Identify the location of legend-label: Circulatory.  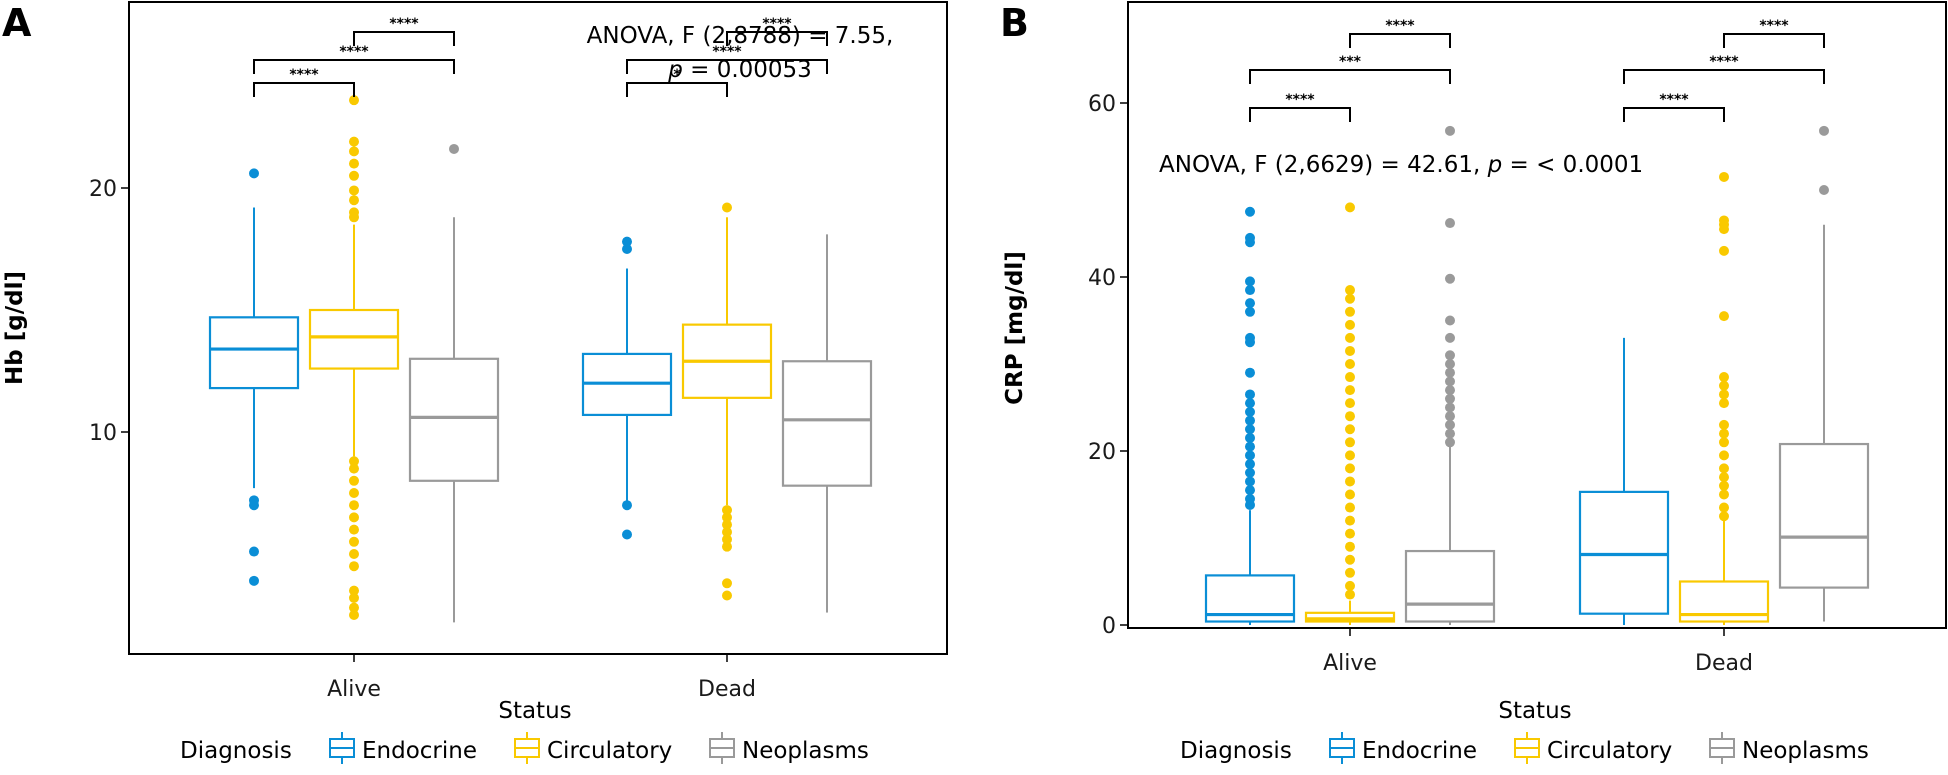
(609, 751).